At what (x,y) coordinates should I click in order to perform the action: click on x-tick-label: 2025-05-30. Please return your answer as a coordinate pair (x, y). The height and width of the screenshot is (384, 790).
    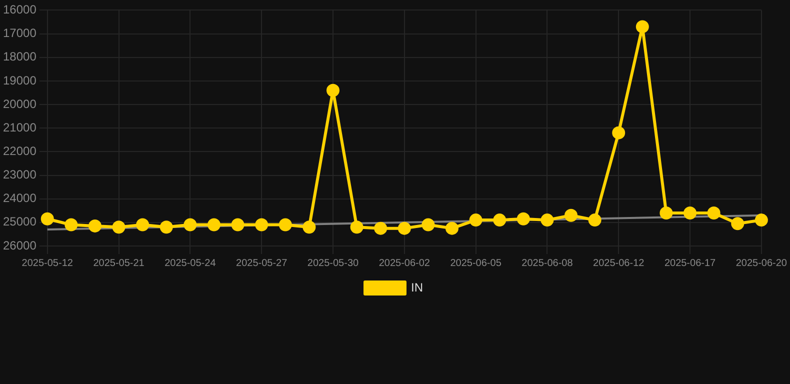
    Looking at the image, I should click on (333, 263).